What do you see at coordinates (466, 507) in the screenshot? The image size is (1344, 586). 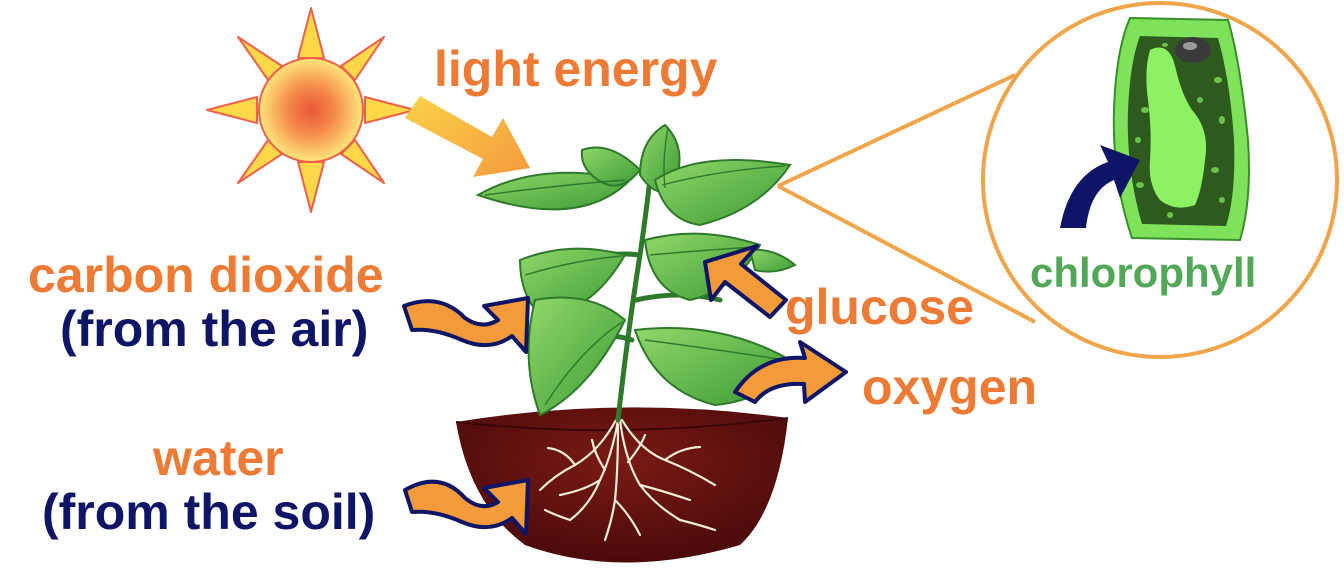 I see `water-arrow` at bounding box center [466, 507].